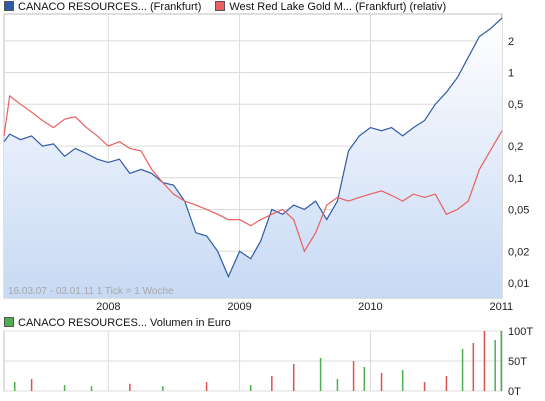 The height and width of the screenshot is (401, 545). I want to click on y-tick-label: 0,01, so click(518, 284).